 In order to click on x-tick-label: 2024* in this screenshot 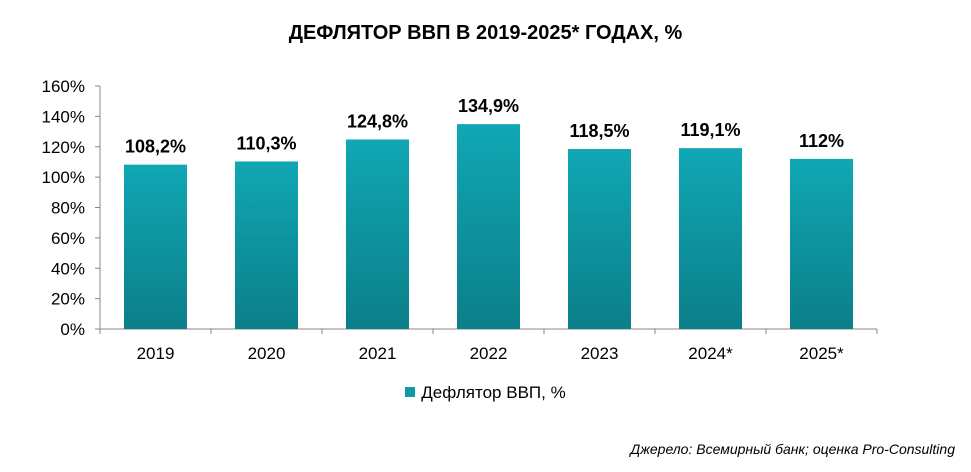, I will do `click(710, 353)`.